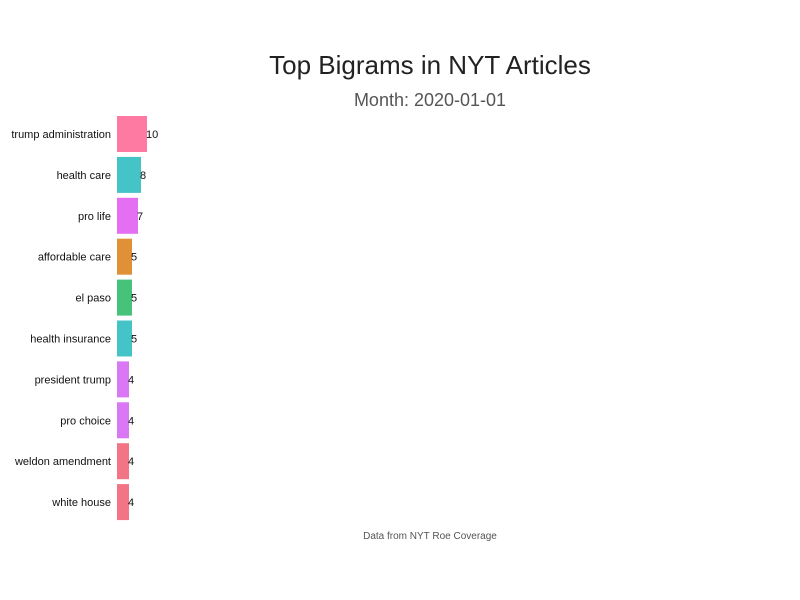  Describe the element at coordinates (124, 338) in the screenshot. I see `bar-health-insurance` at that location.